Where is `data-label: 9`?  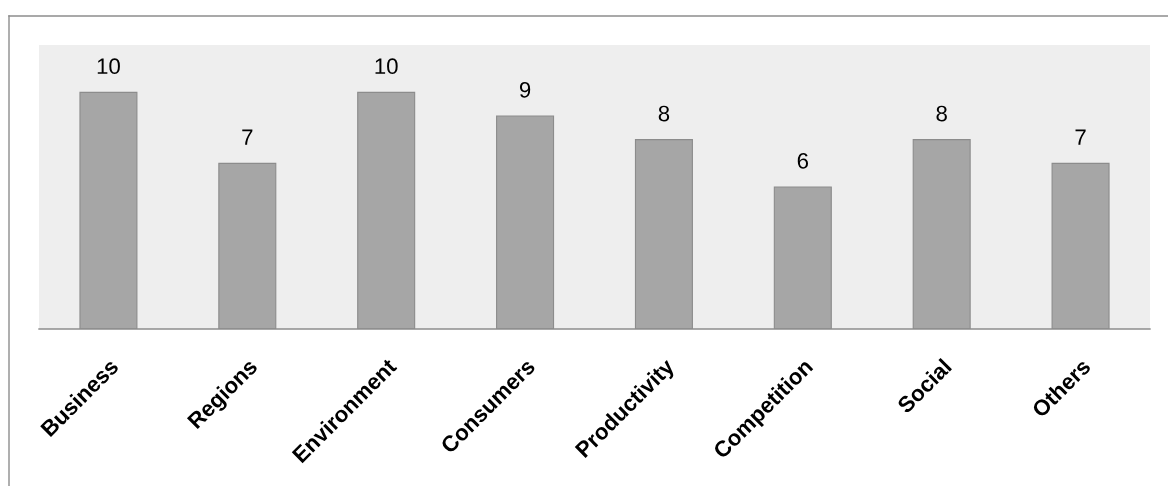
data-label: 9 is located at coordinates (525, 89).